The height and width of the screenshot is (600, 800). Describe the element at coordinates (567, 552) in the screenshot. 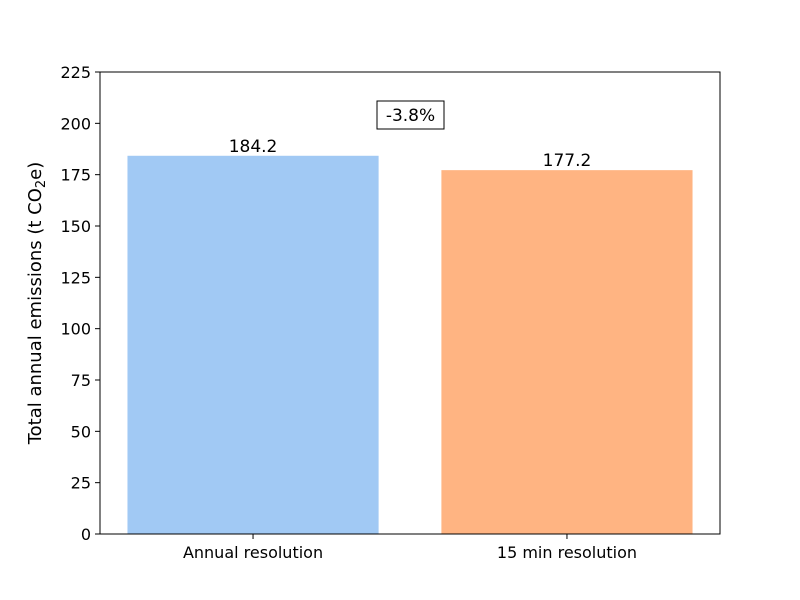

I see `x-tick-label-1: 15 min resolution` at that location.